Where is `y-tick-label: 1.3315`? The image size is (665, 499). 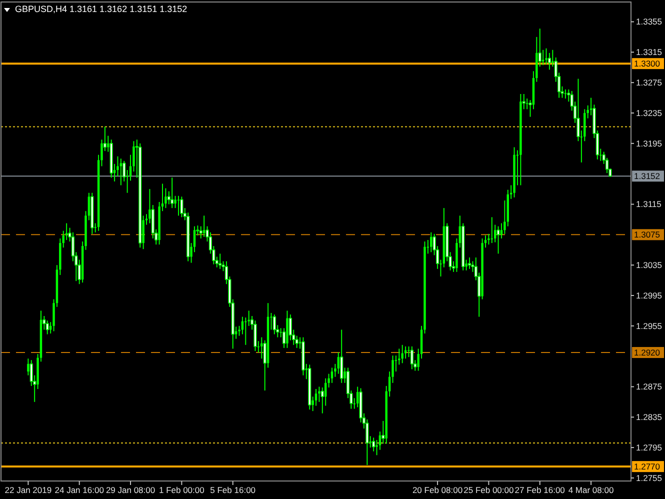
y-tick-label: 1.3315 is located at coordinates (649, 52).